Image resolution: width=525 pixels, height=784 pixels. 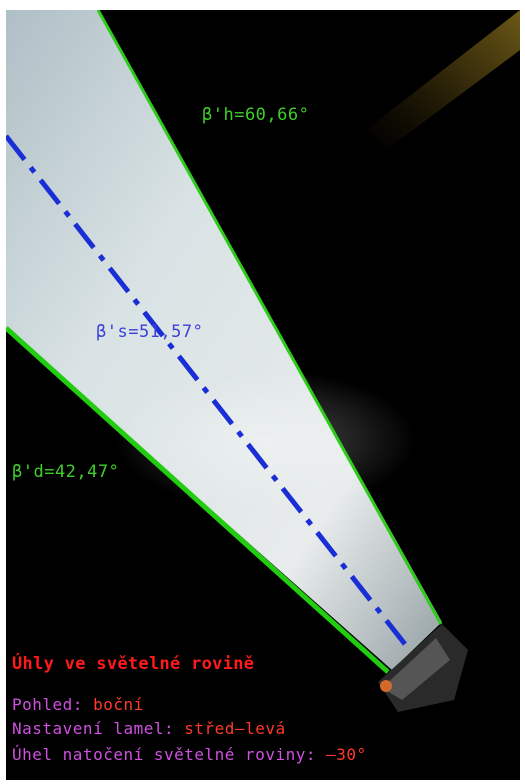 I want to click on slats-value: střed–levá, so click(x=235, y=728).